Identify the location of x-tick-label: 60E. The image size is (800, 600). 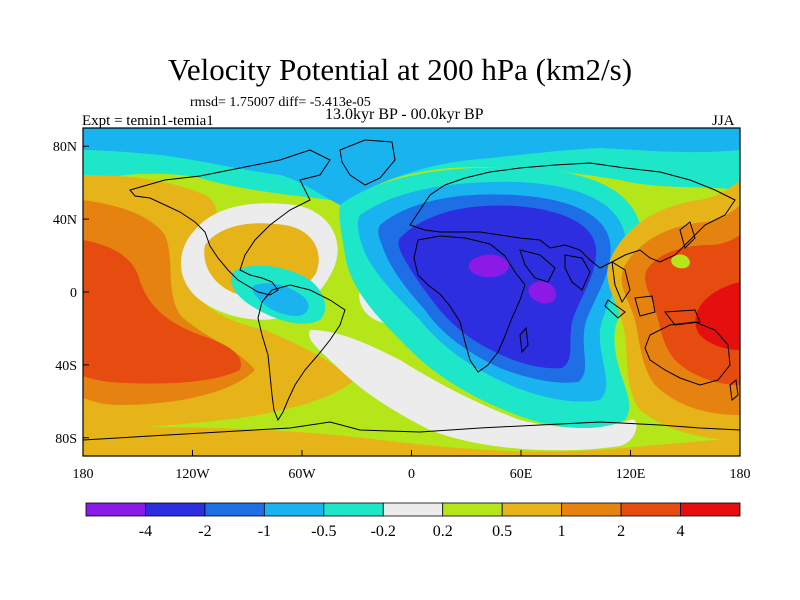
(521, 474).